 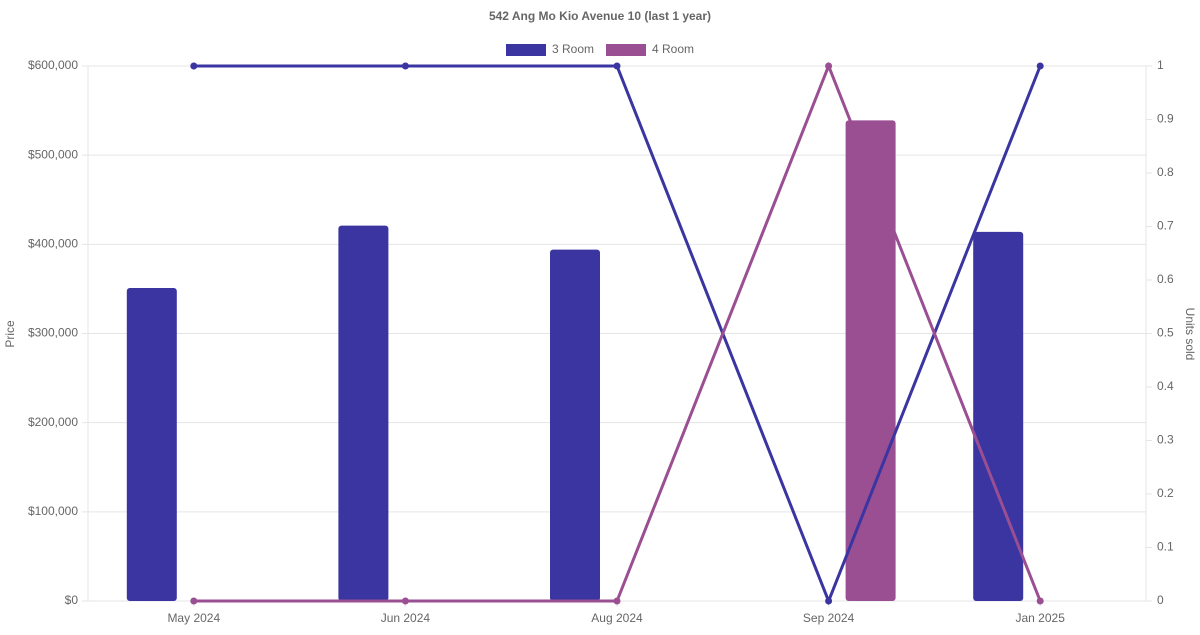 I want to click on y2-tick-label: 0.3, so click(x=1165, y=440).